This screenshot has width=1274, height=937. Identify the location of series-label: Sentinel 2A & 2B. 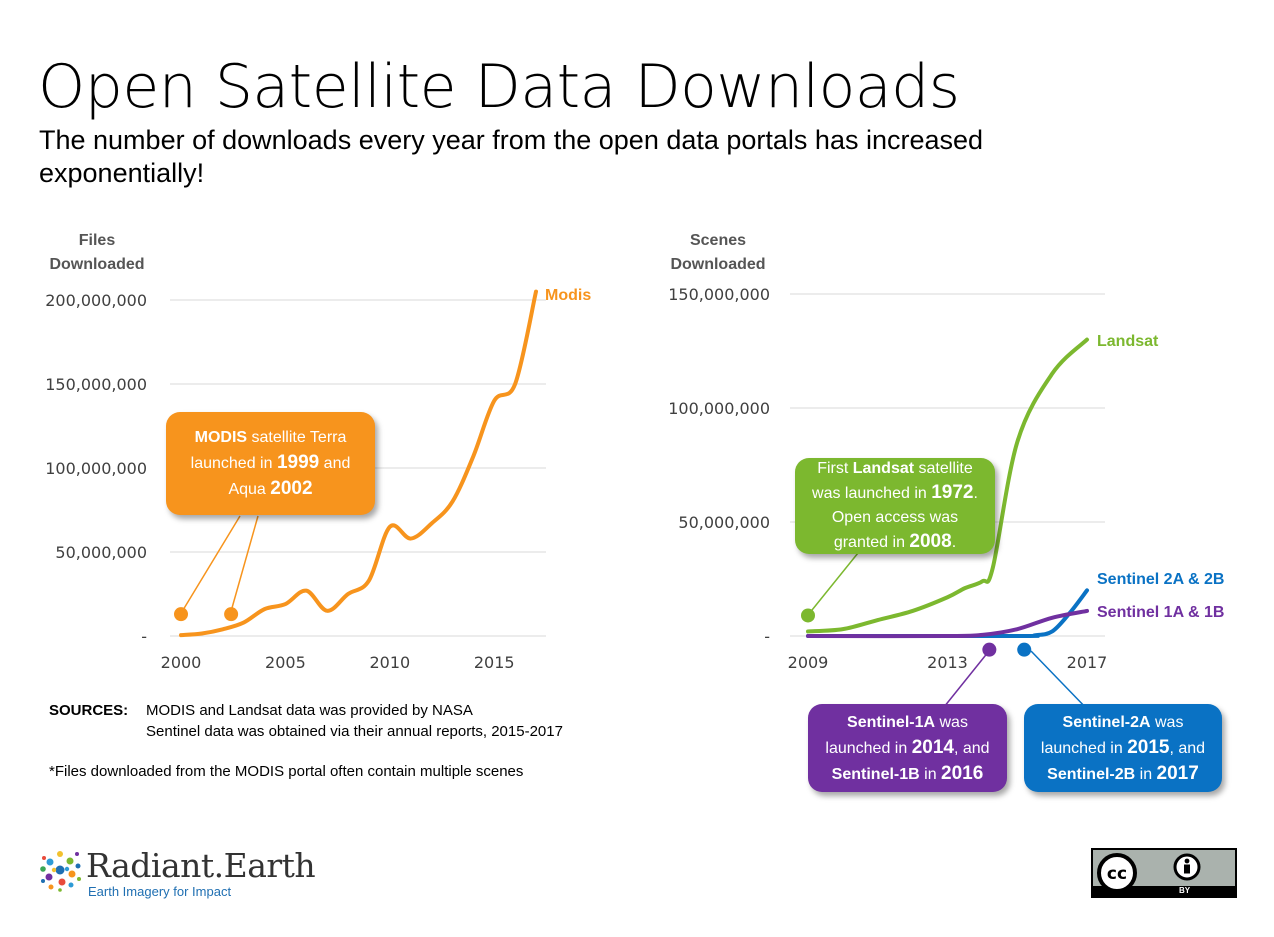
(1160, 579).